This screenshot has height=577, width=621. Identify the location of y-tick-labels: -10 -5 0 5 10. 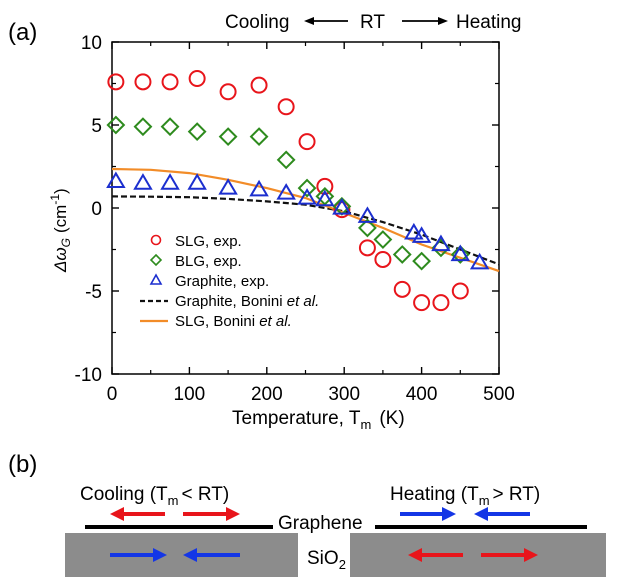
(88, 209).